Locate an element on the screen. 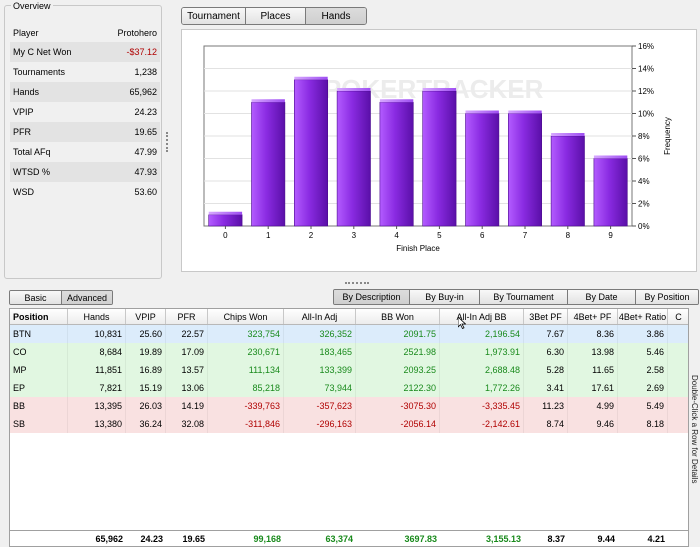 Image resolution: width=700 pixels, height=547 pixels. y-tick-label: 2% is located at coordinates (644, 204).